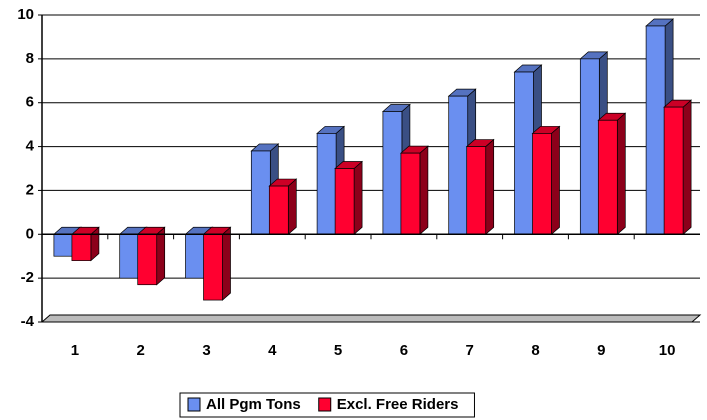 This screenshot has height=420, width=707. Describe the element at coordinates (601, 350) in the screenshot. I see `x-tick-label: 9` at that location.